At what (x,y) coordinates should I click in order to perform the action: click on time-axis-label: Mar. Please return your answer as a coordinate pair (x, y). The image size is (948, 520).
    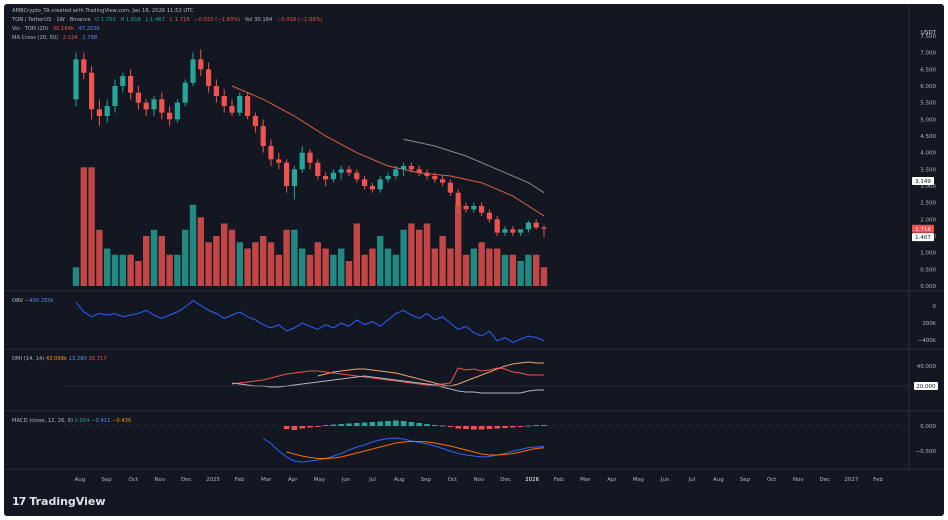
    Looking at the image, I should click on (266, 480).